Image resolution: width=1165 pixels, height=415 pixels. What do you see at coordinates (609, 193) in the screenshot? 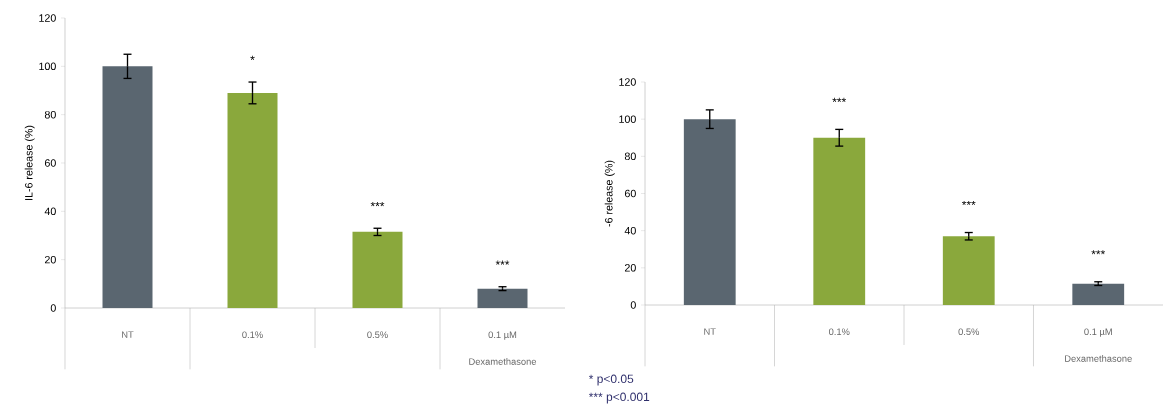
I see `y-axis-title: -6 release (%)` at bounding box center [609, 193].